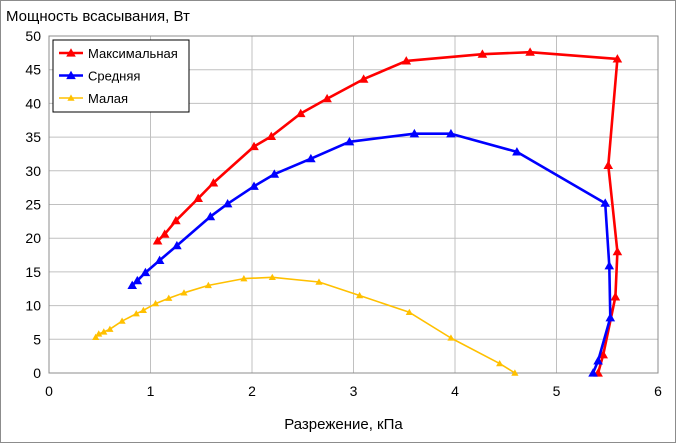 The width and height of the screenshot is (676, 443). I want to click on y-tick-label: 15, so click(33, 272).